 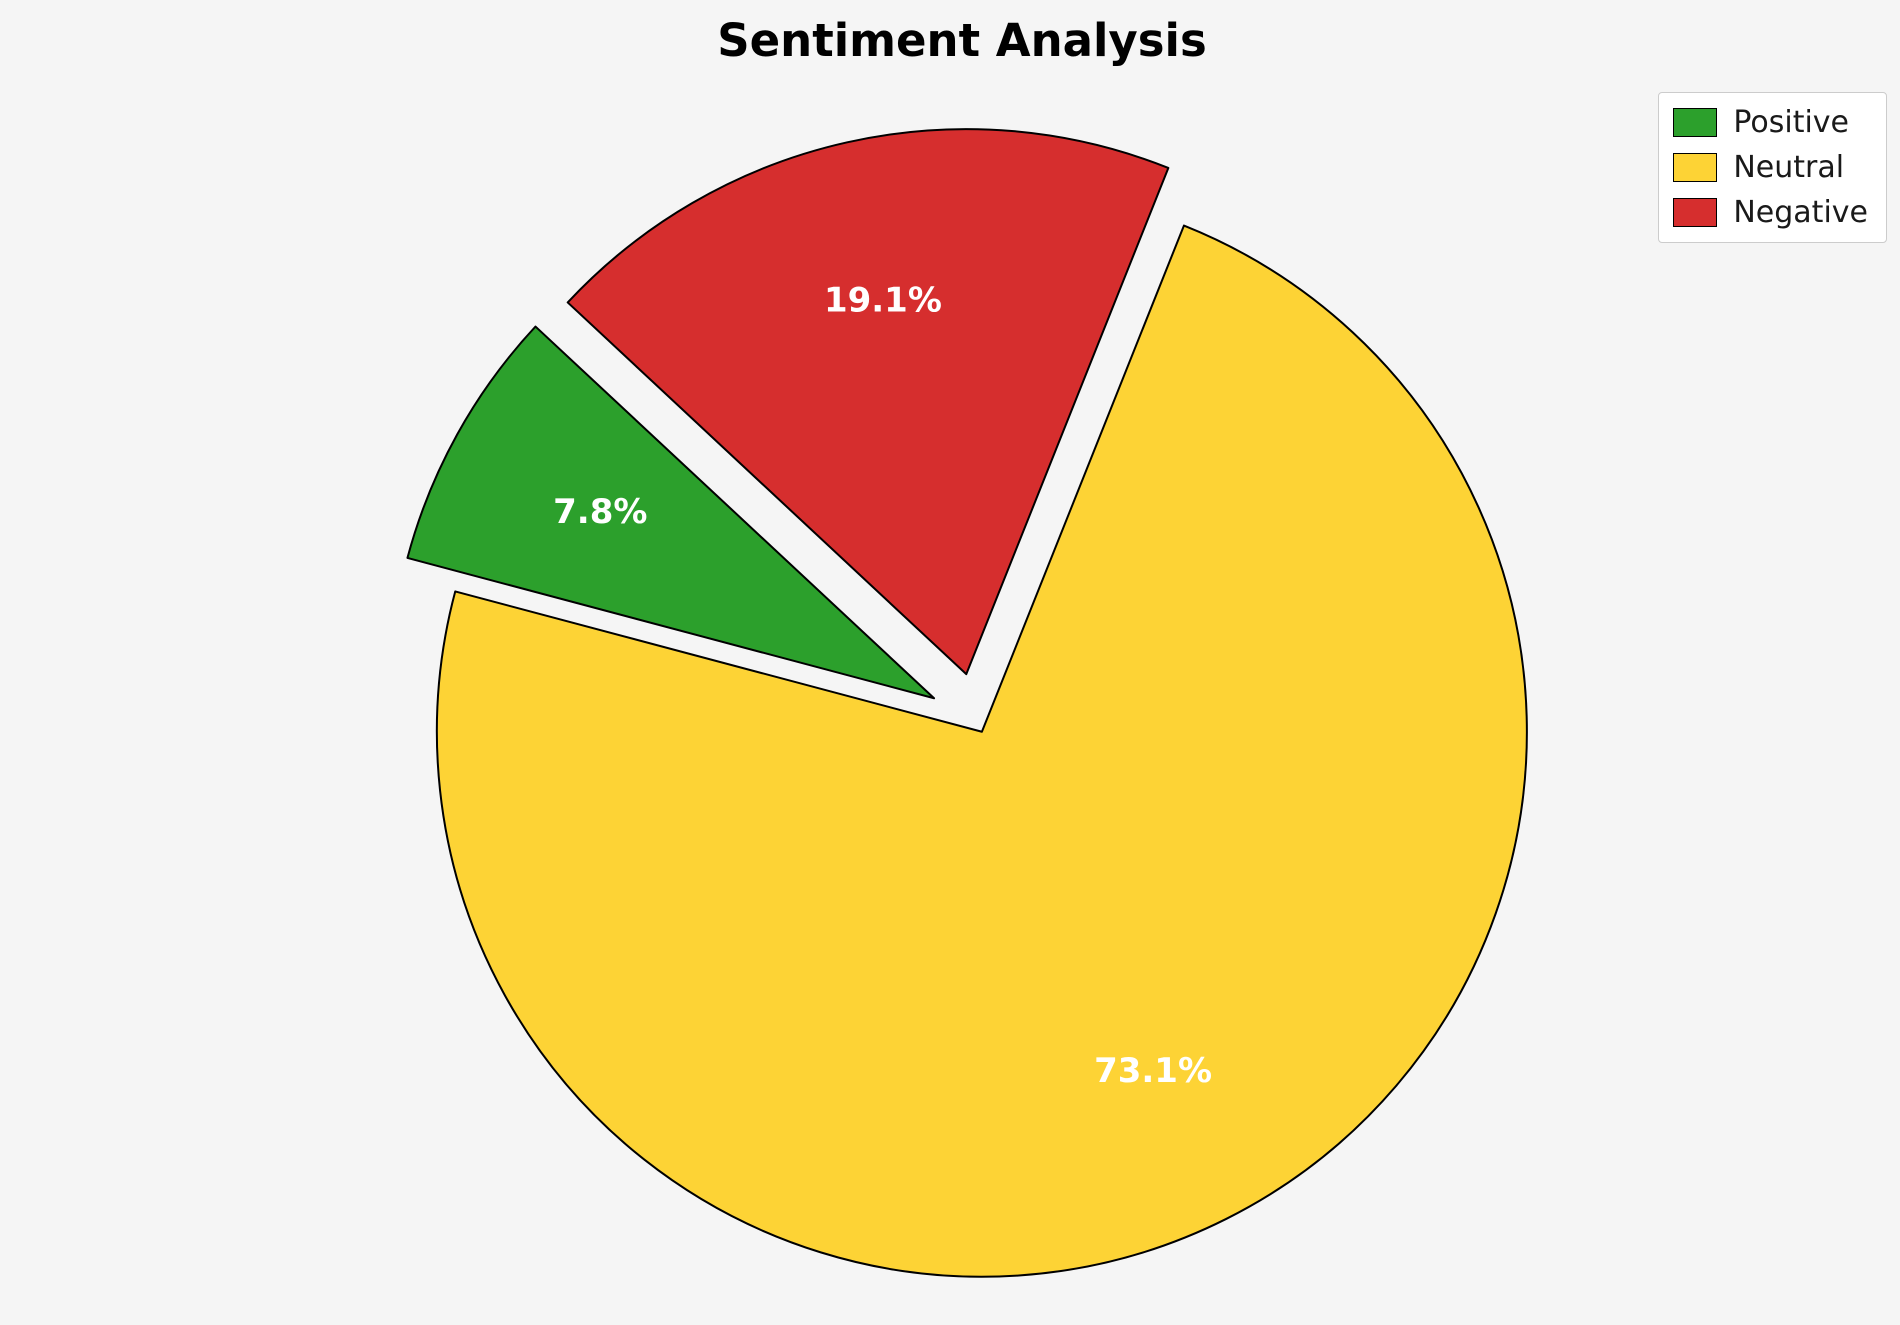 I want to click on legend-label-neutral: Neutral, so click(x=1789, y=167).